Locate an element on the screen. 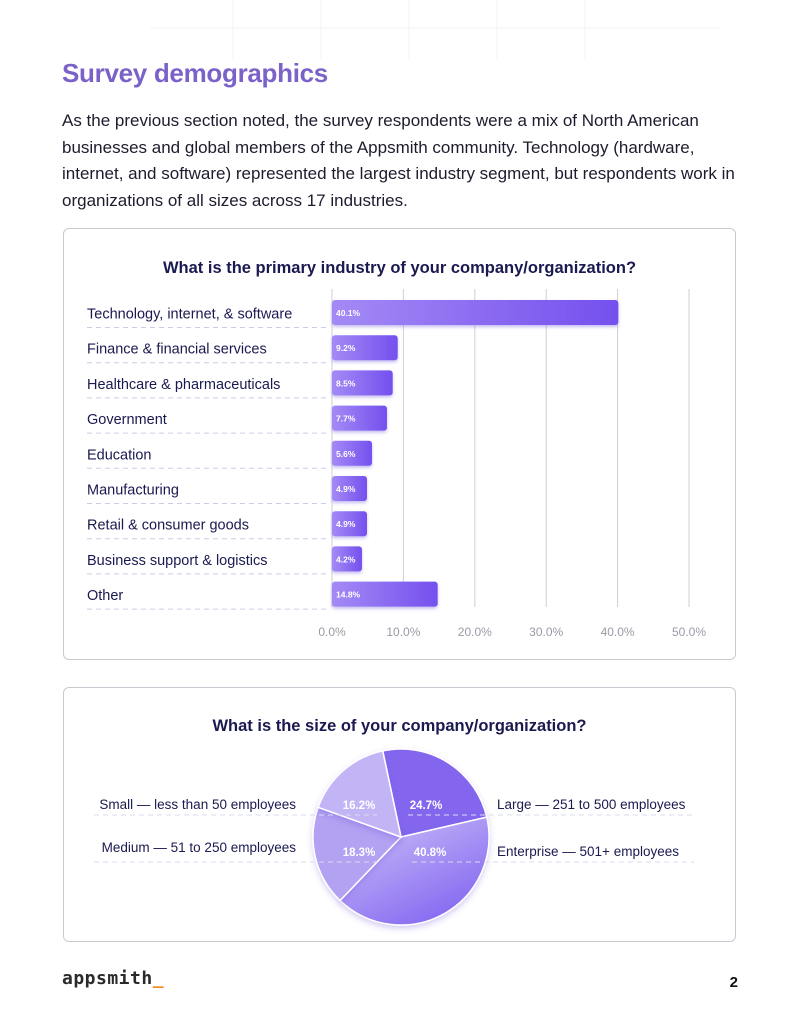 The width and height of the screenshot is (800, 1035). x-tick-label: 50.0% is located at coordinates (689, 632).